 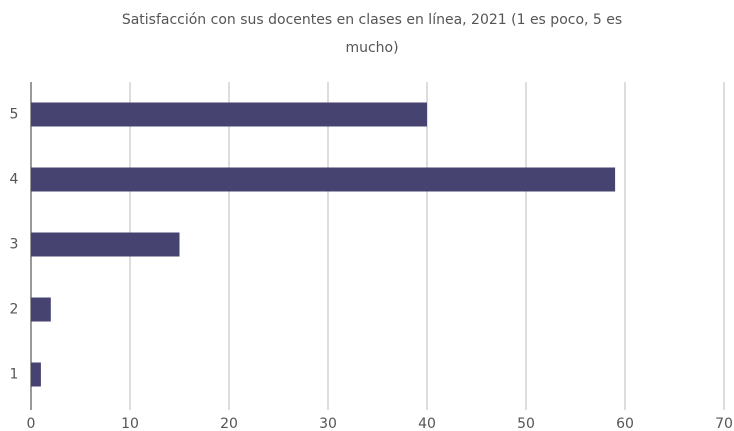 What do you see at coordinates (14, 245) in the screenshot?
I see `y-tick-label: 3` at bounding box center [14, 245].